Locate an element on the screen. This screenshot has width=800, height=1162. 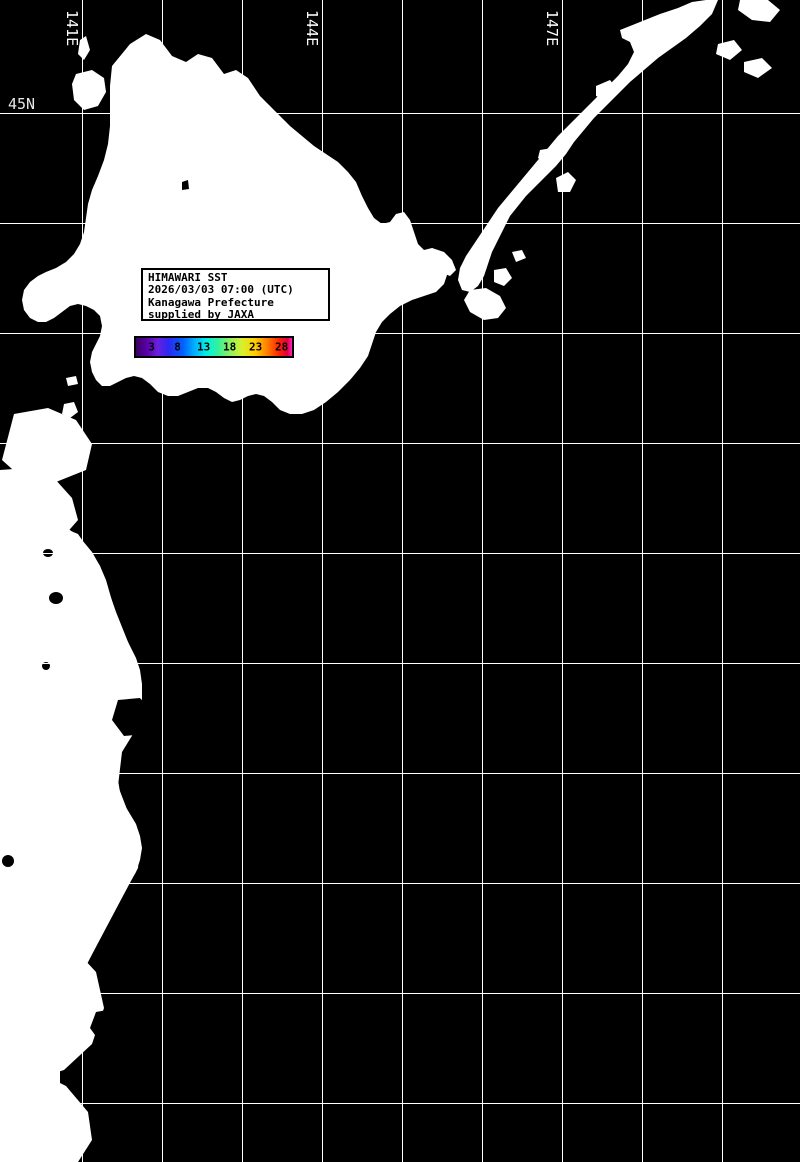
island-small-c is located at coordinates (351, 265).